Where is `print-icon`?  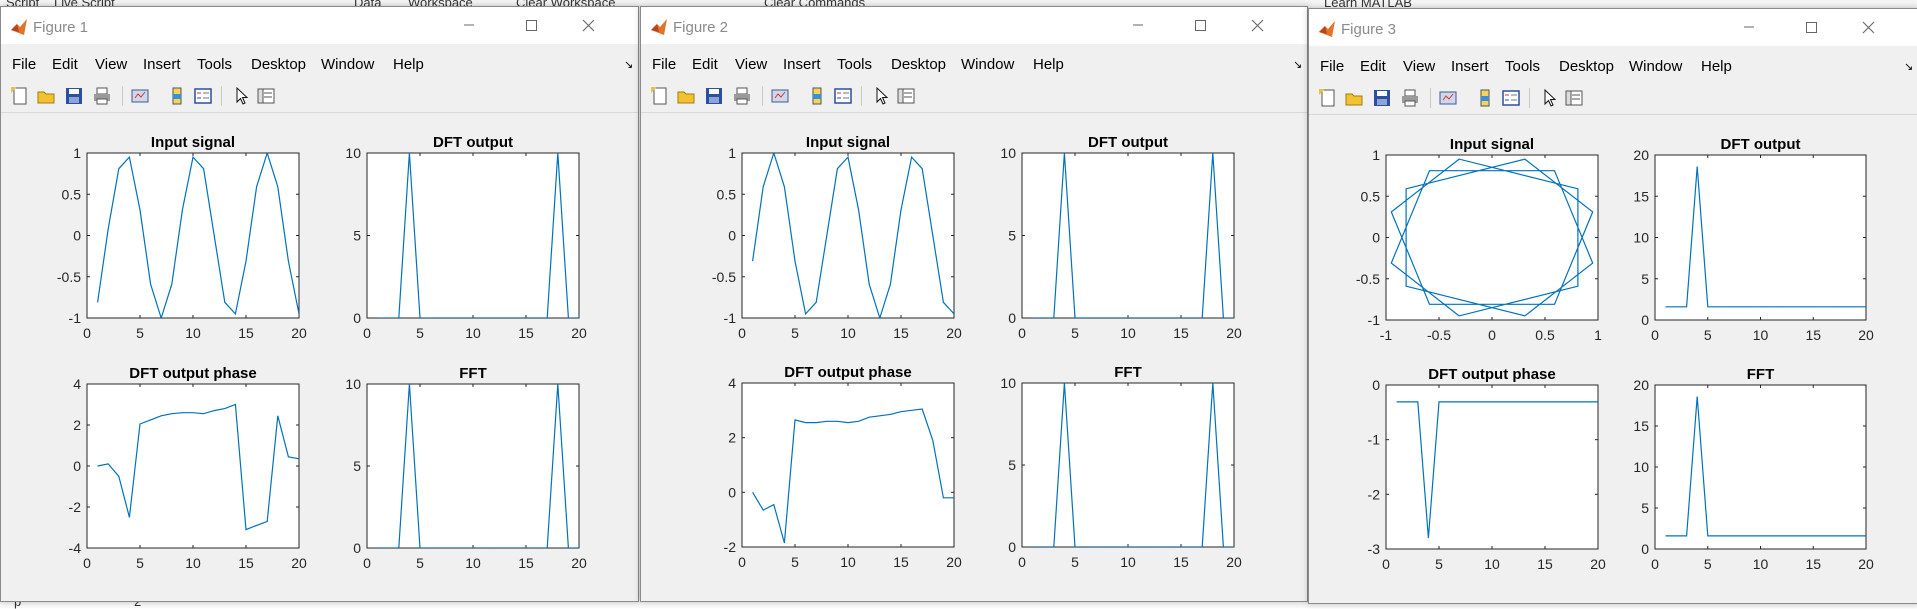 print-icon is located at coordinates (1410, 98).